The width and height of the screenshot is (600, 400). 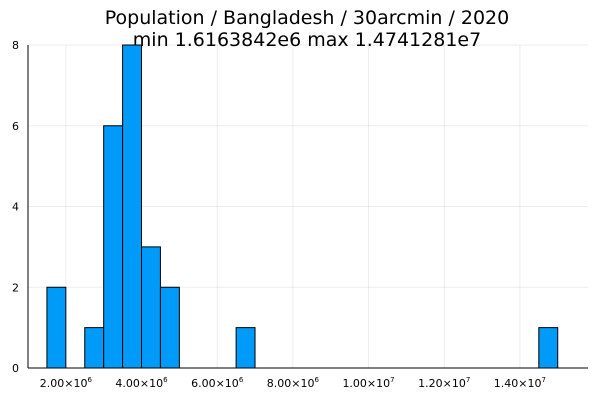 I want to click on y-tick-labels: 0 2 4 6 8, so click(x=15, y=207).